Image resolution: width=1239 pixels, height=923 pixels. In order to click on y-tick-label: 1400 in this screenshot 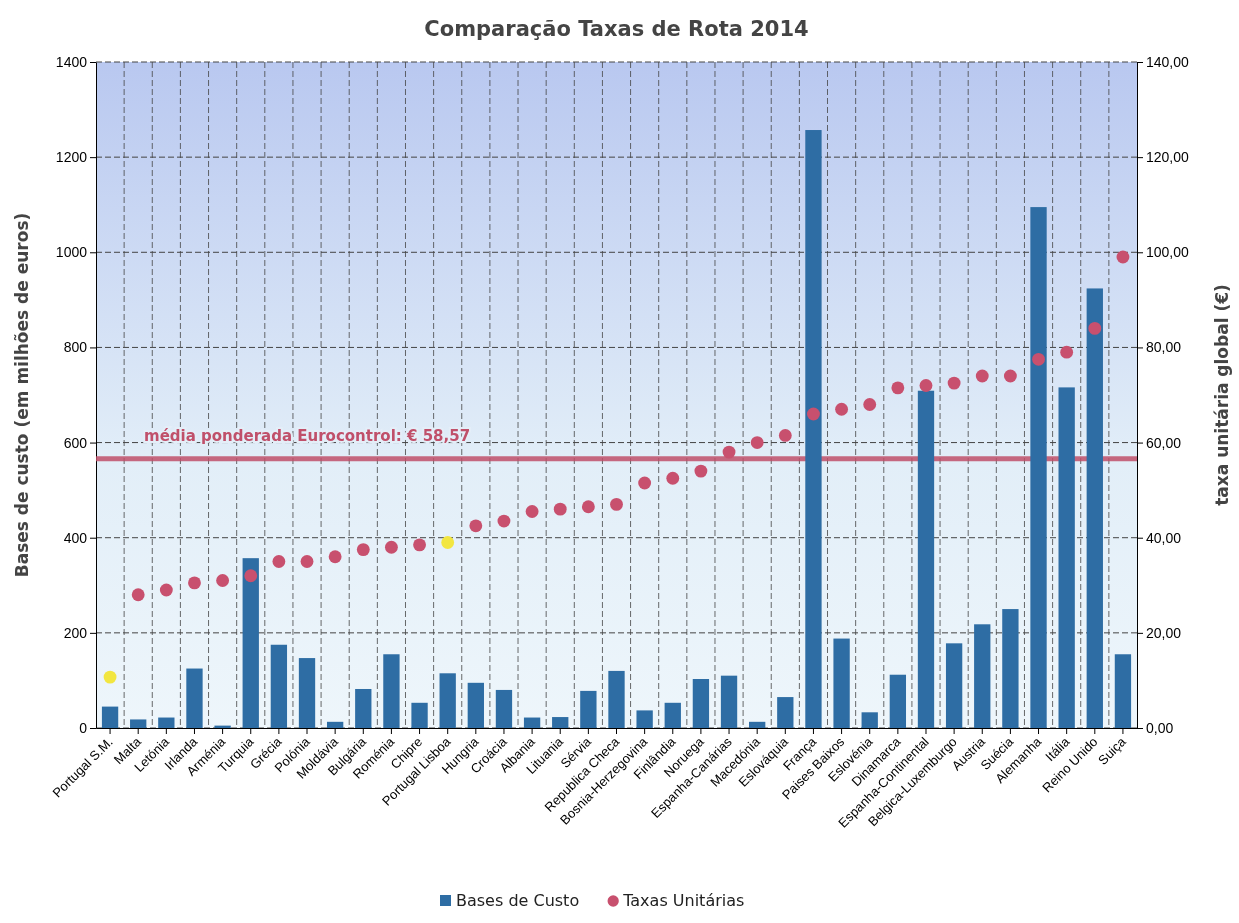, I will do `click(71, 61)`.